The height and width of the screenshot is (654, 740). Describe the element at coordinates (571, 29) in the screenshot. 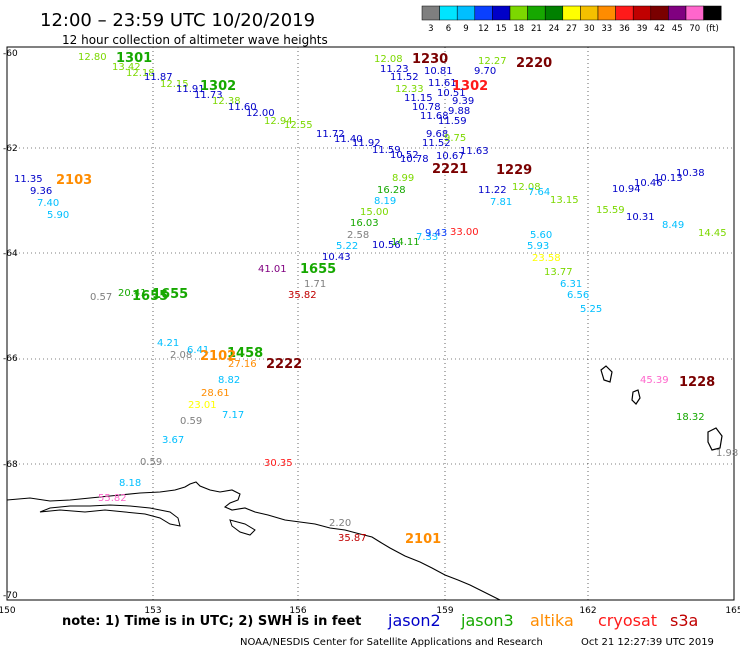

I see `colorbar-label: 27` at that location.